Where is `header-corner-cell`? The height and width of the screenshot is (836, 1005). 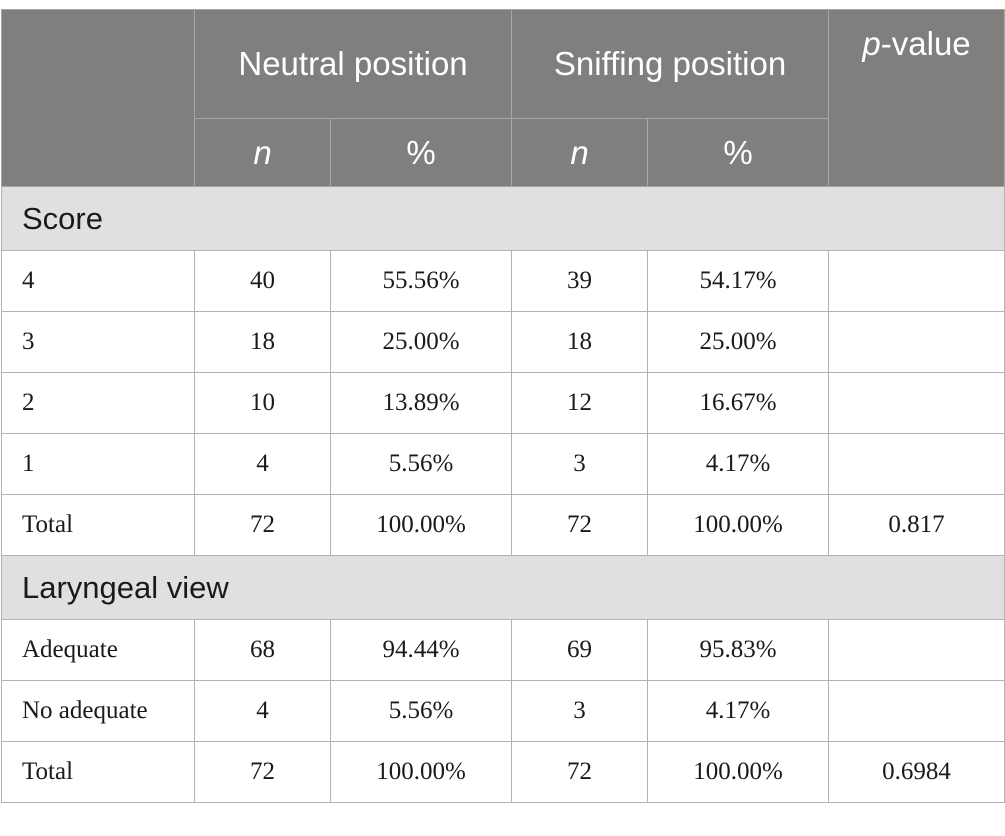
header-corner-cell is located at coordinates (98, 98).